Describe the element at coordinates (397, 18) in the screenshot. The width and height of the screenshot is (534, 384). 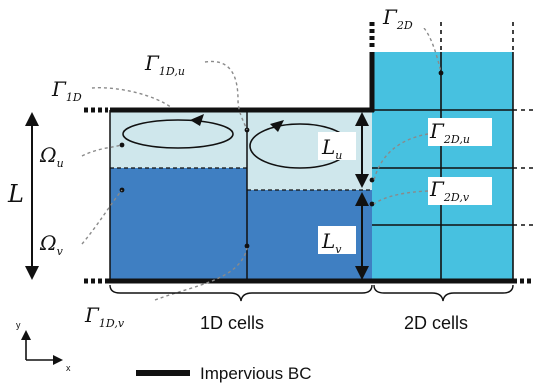
I see `label-gamma-2d: Γ2D` at that location.